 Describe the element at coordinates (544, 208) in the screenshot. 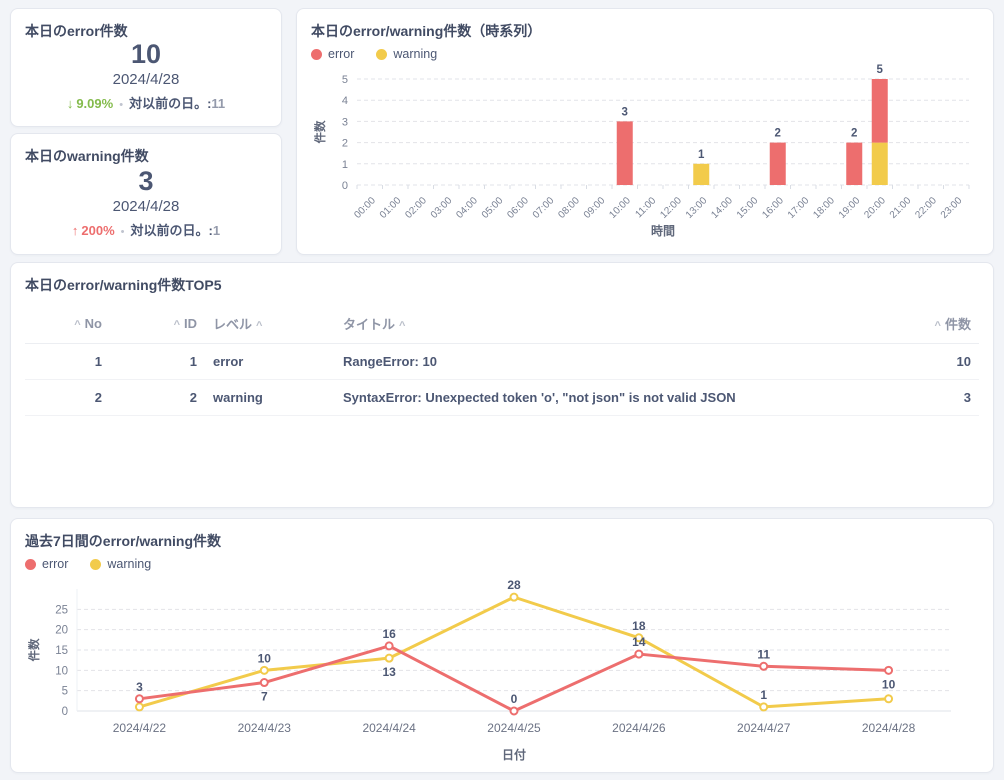

I see `svg-text: 07:00` at that location.